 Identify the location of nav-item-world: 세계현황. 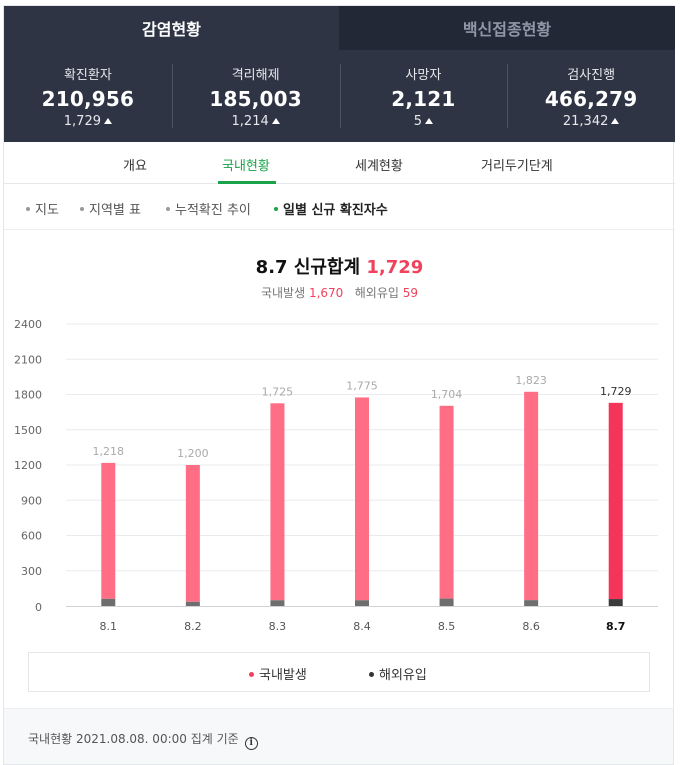
(379, 166).